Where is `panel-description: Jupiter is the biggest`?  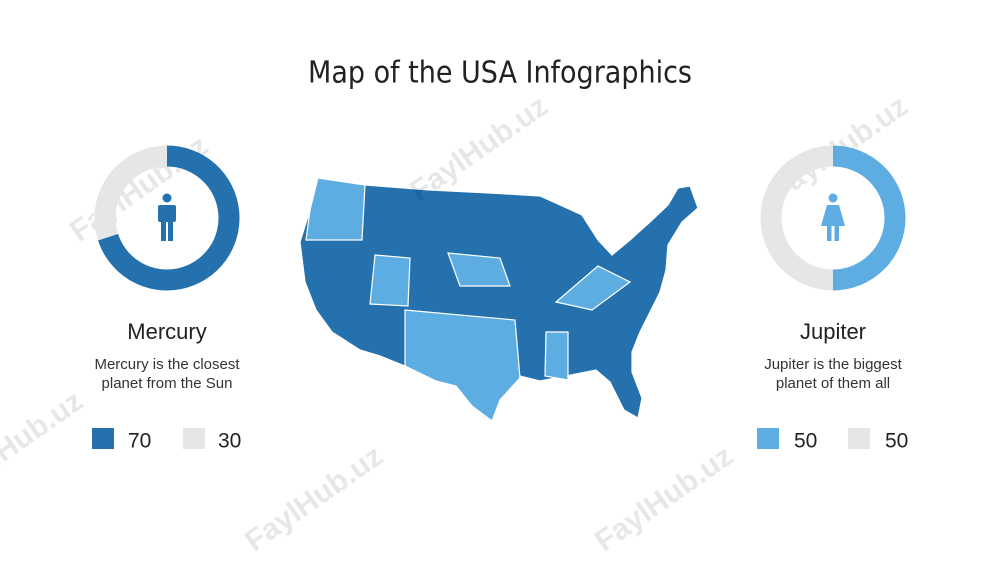
panel-description: Jupiter is the biggest is located at coordinates (833, 364).